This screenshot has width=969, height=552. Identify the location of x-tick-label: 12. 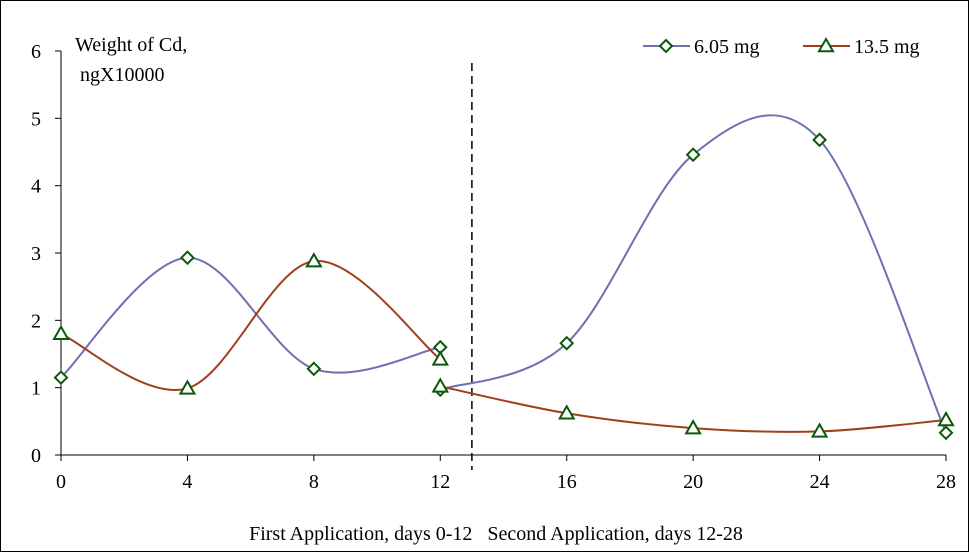
(440, 482).